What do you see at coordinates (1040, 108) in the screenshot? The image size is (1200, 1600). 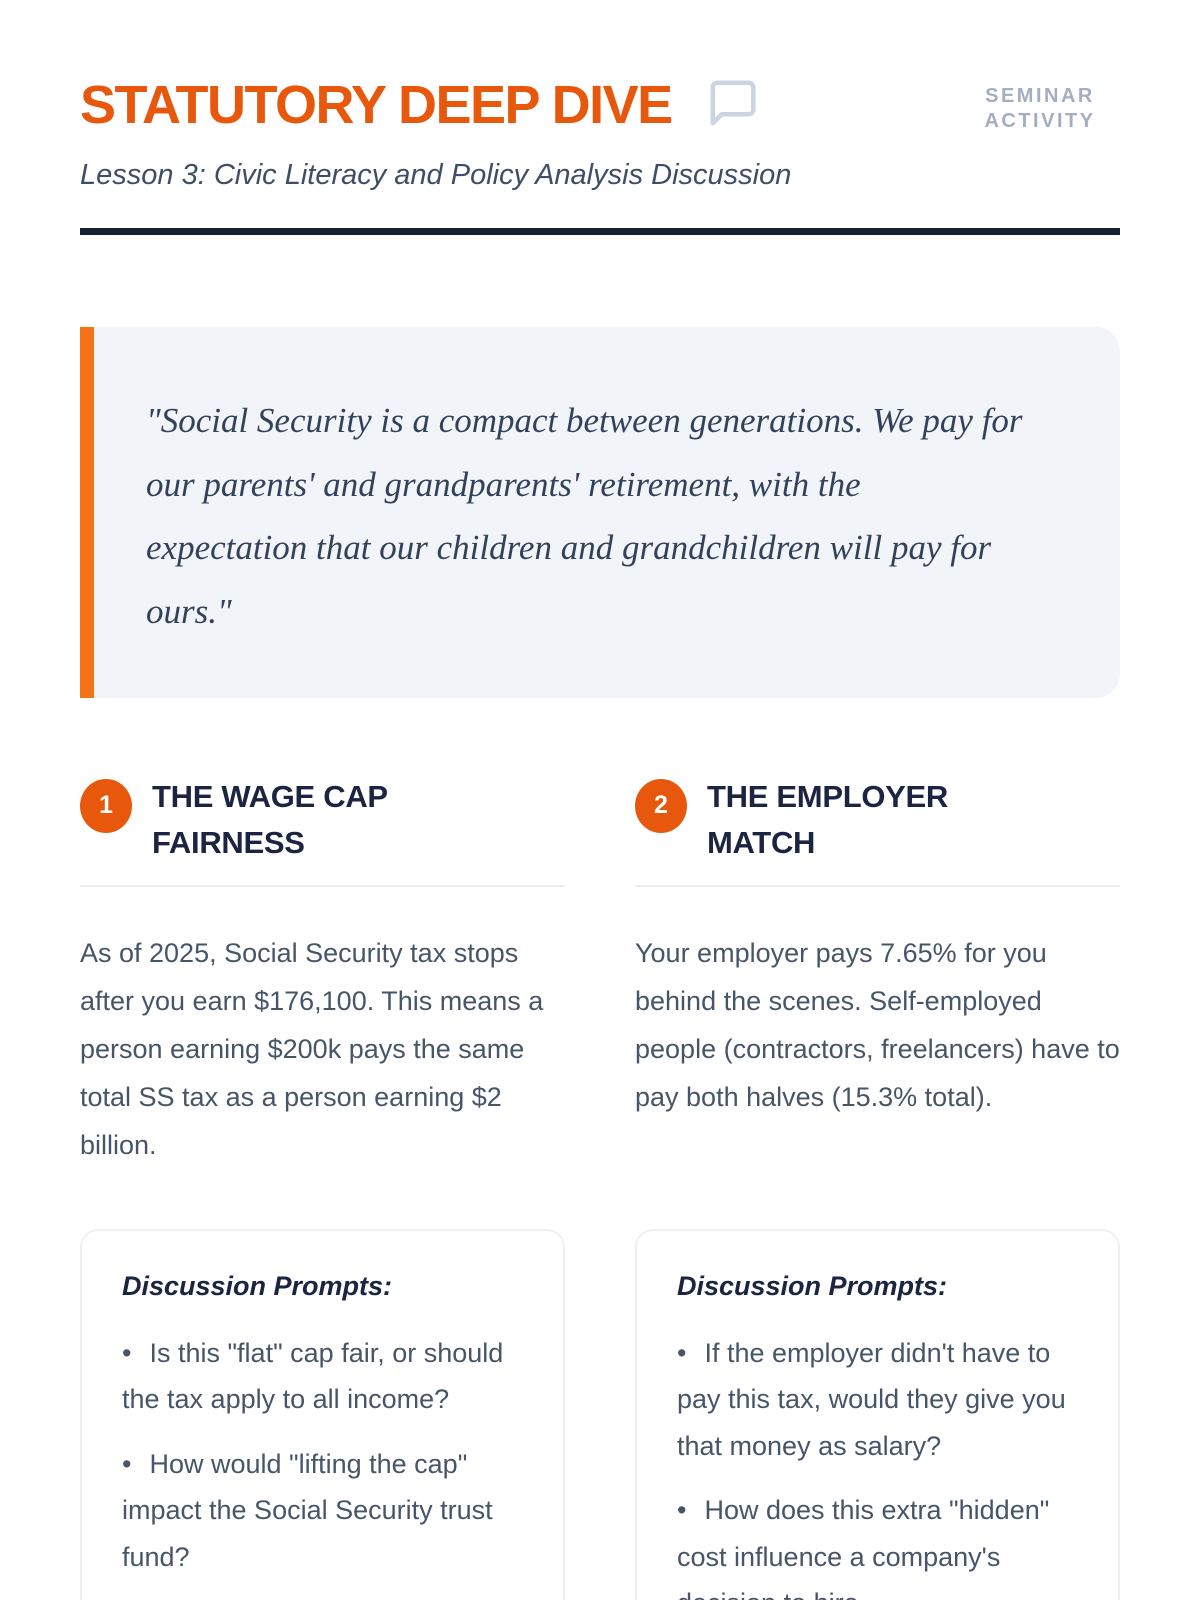 I see `seminar-activity-badge: SEMINAR ACTIVITY` at bounding box center [1040, 108].